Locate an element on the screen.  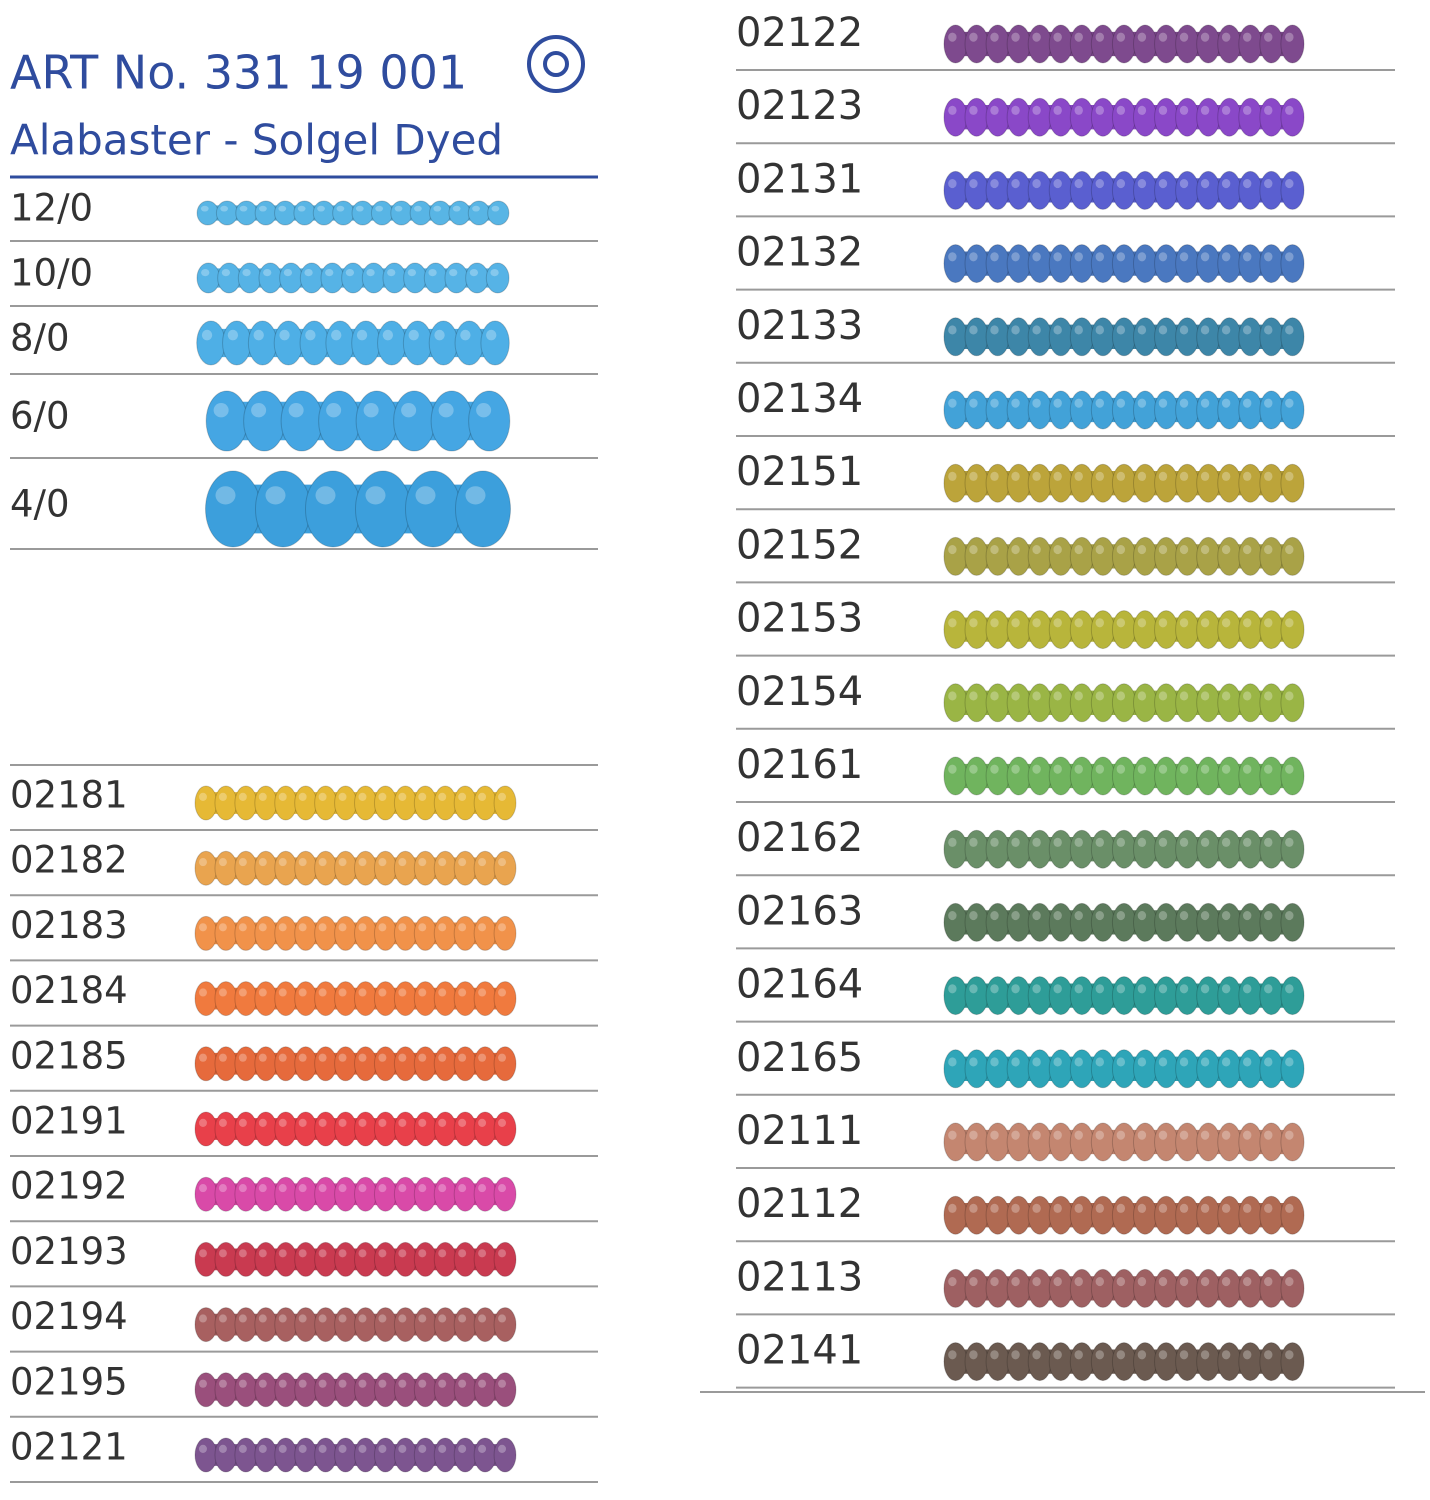
color-code: 02132 is located at coordinates (799, 253).